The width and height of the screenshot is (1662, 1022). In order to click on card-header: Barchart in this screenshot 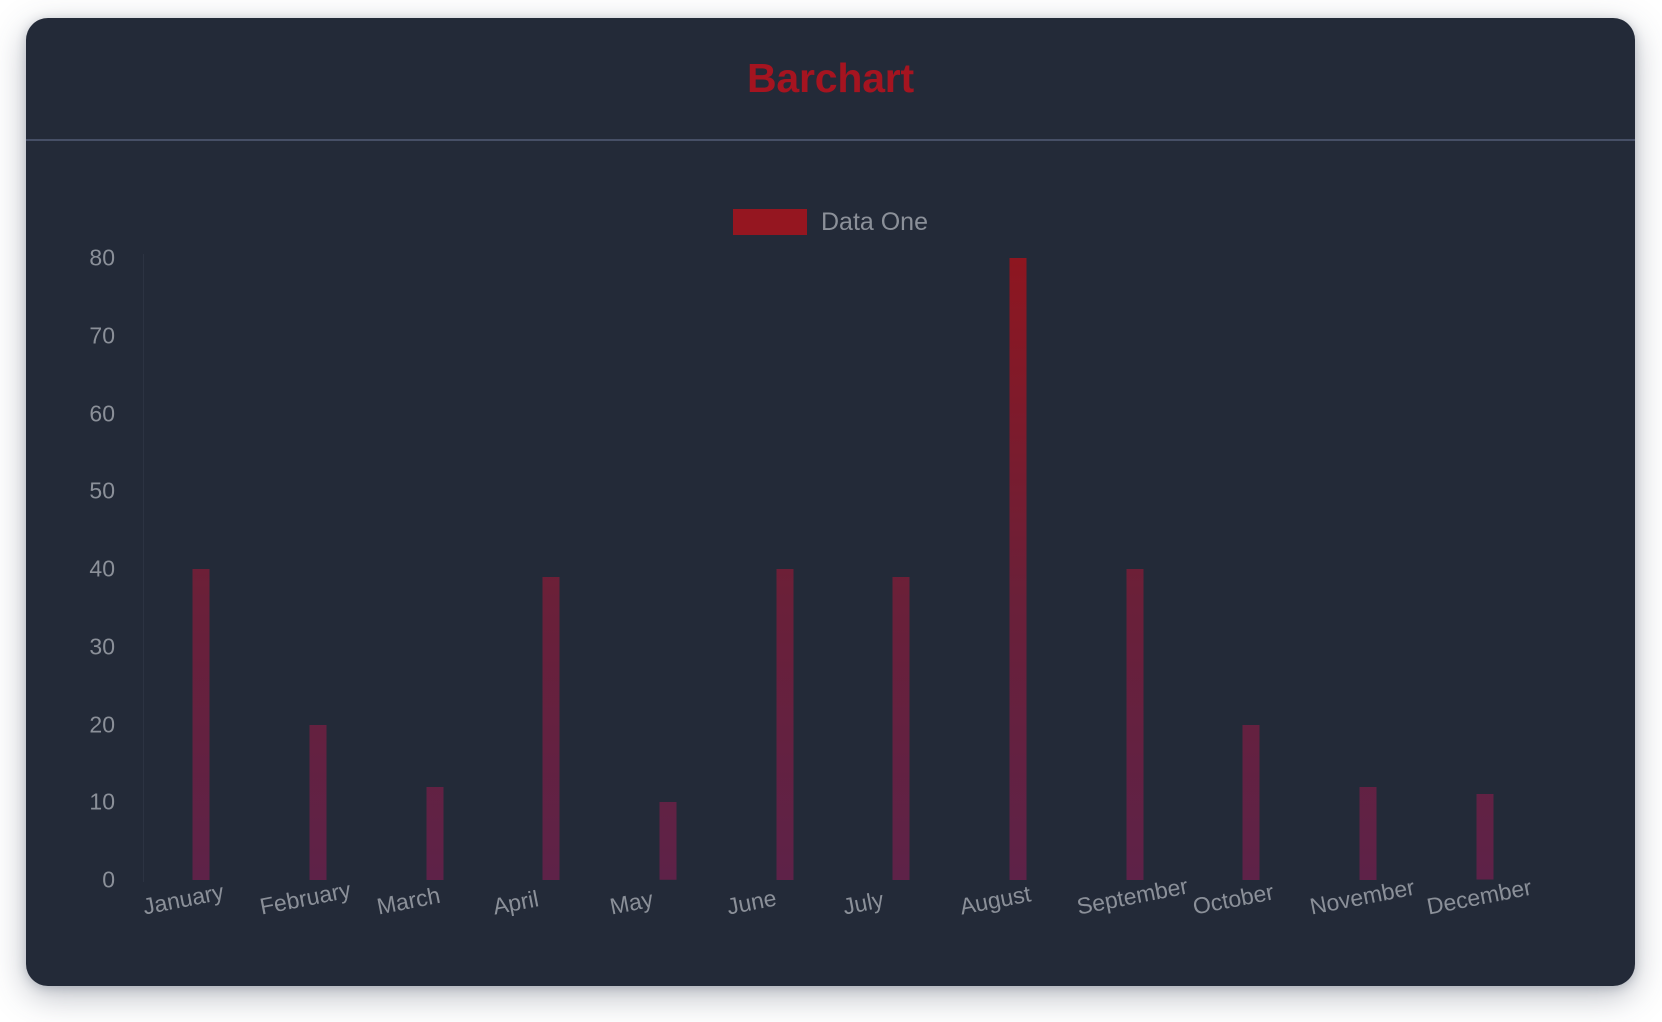, I will do `click(830, 78)`.